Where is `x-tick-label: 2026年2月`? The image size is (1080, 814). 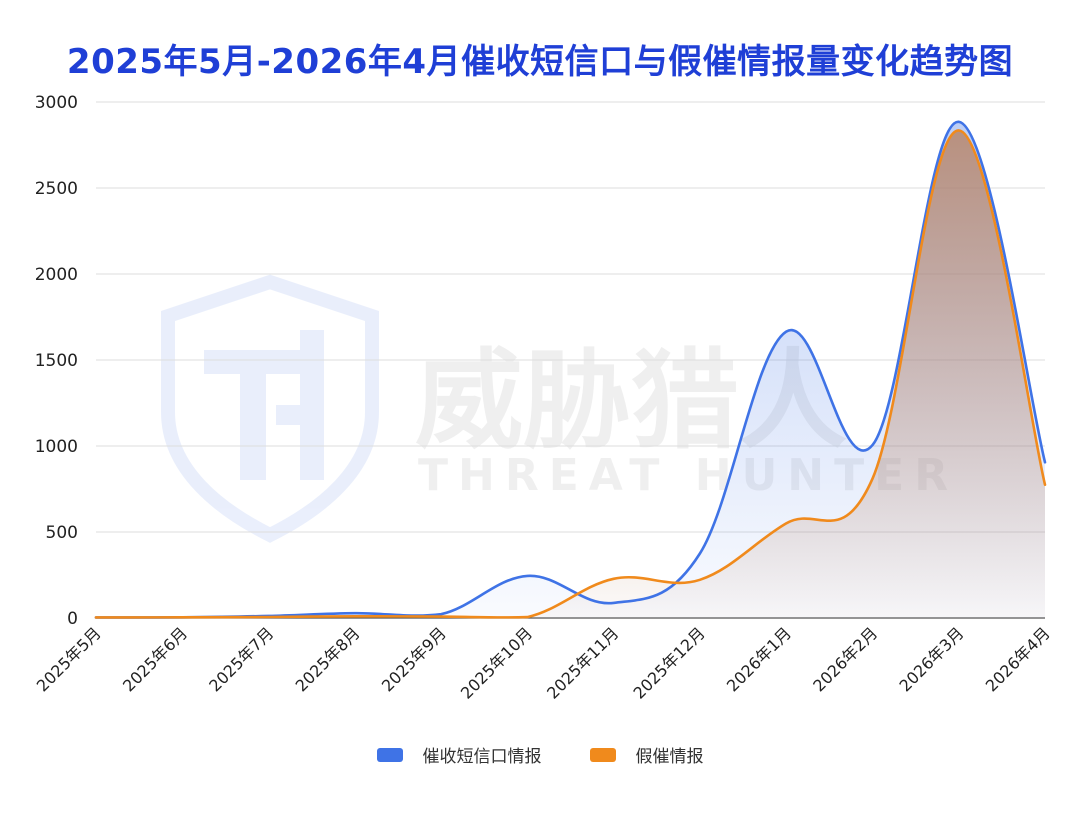 x-tick-label: 2026年2月 is located at coordinates (845, 659).